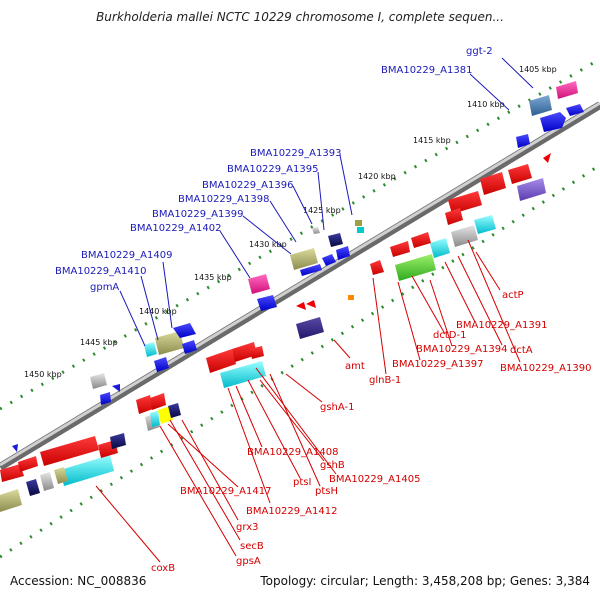 The height and width of the screenshot is (600, 600). Describe the element at coordinates (291, 511) in the screenshot. I see `gene-label: BMA10229_A1412` at that location.